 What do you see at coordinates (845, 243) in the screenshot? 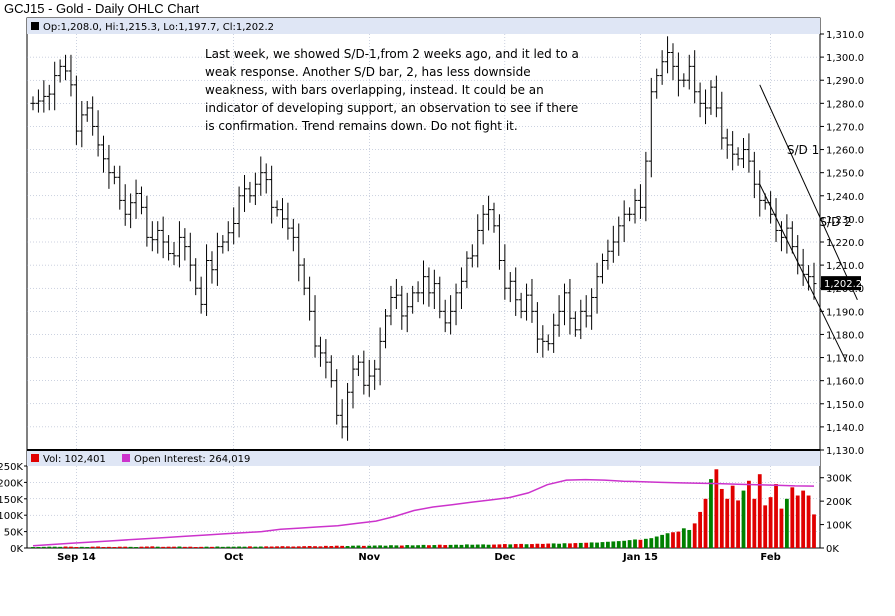
I see `price-tick-label: 1,220.0` at bounding box center [845, 243].